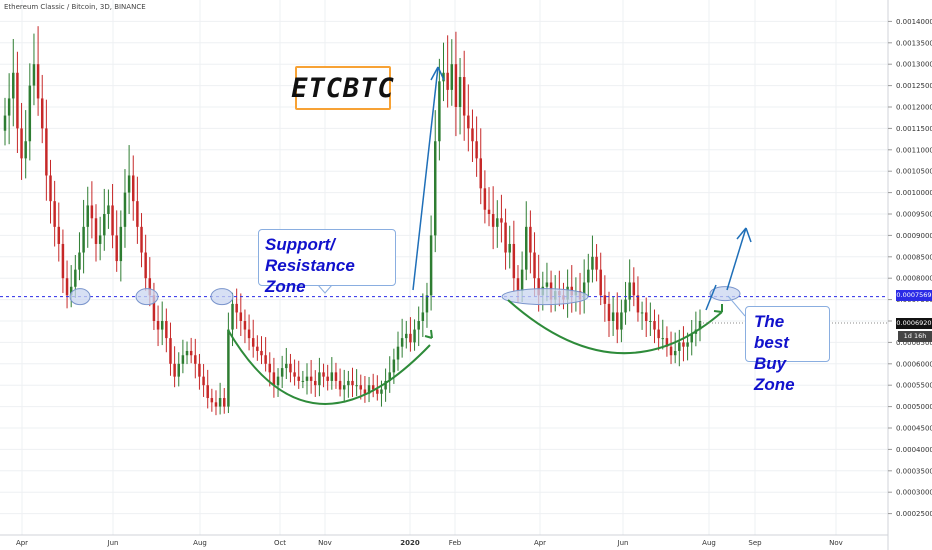 This screenshot has height=550, width=932. I want to click on time-axis: Apr Jun Aug Oct Nov 2020 Feb Apr Jun Aug Sep Nov, so click(444, 540).